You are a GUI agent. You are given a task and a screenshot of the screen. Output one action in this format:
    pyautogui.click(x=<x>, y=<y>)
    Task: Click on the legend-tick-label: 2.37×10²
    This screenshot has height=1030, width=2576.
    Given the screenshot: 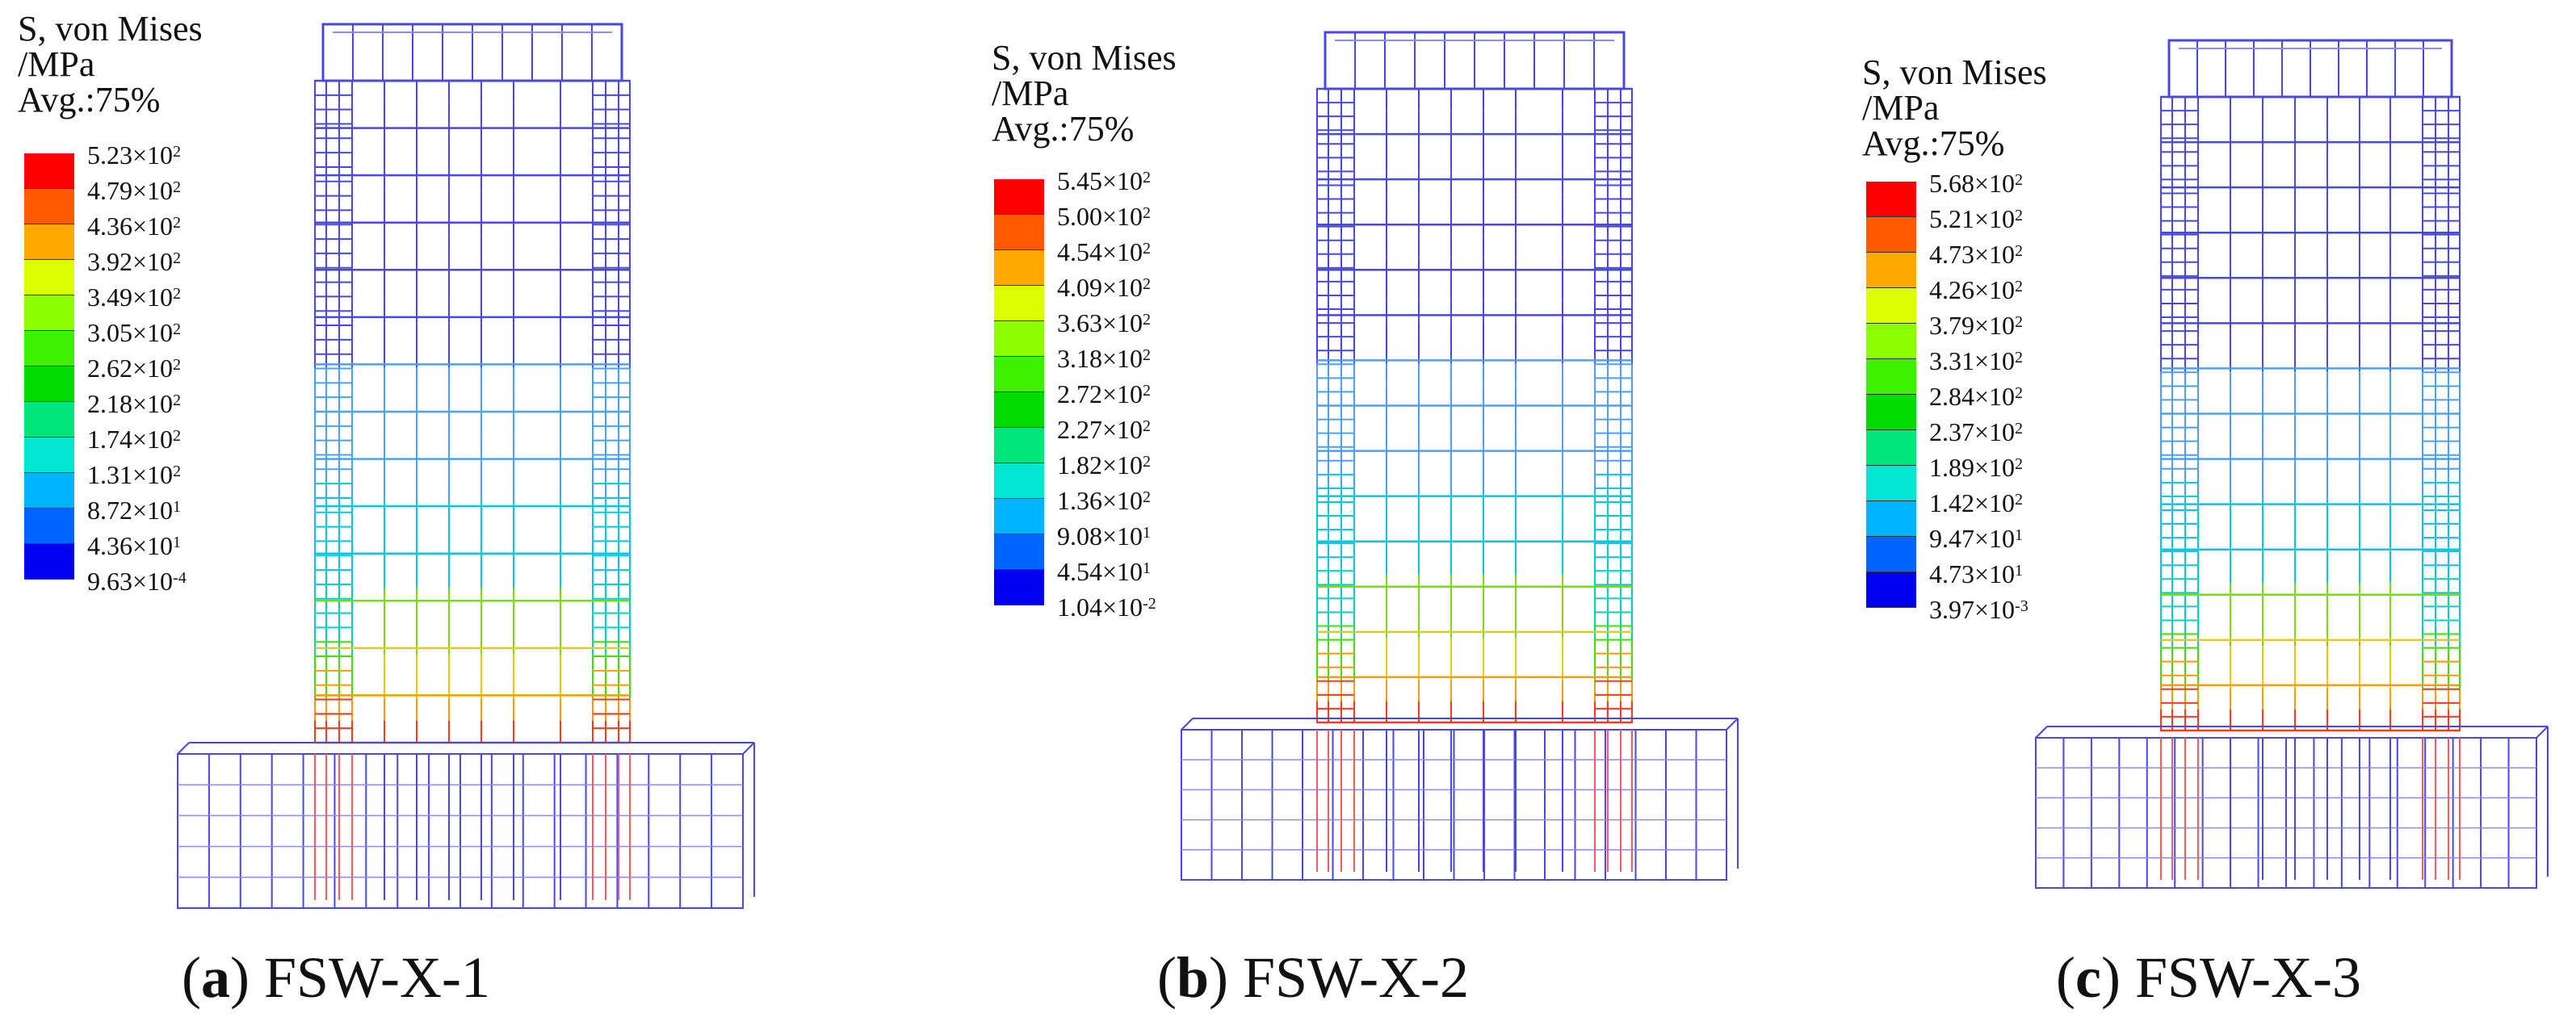 What is the action you would take?
    pyautogui.click(x=1976, y=432)
    